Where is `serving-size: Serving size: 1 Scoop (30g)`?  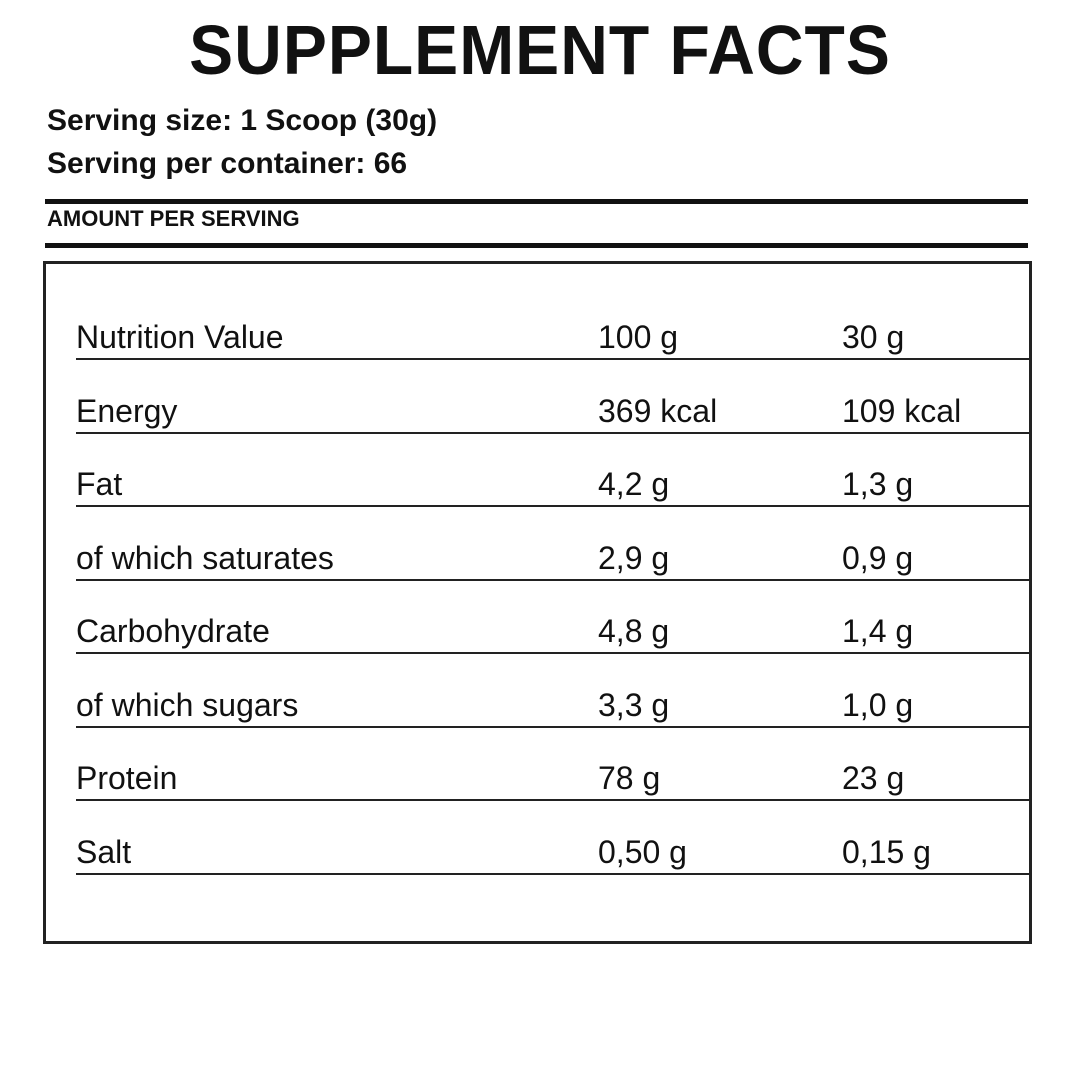
serving-size: Serving size: 1 Scoop (30g) is located at coordinates (242, 120).